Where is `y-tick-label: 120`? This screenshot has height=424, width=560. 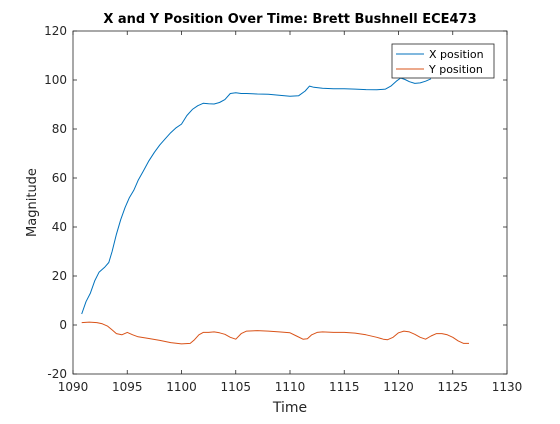 y-tick-label: 120 is located at coordinates (55, 31).